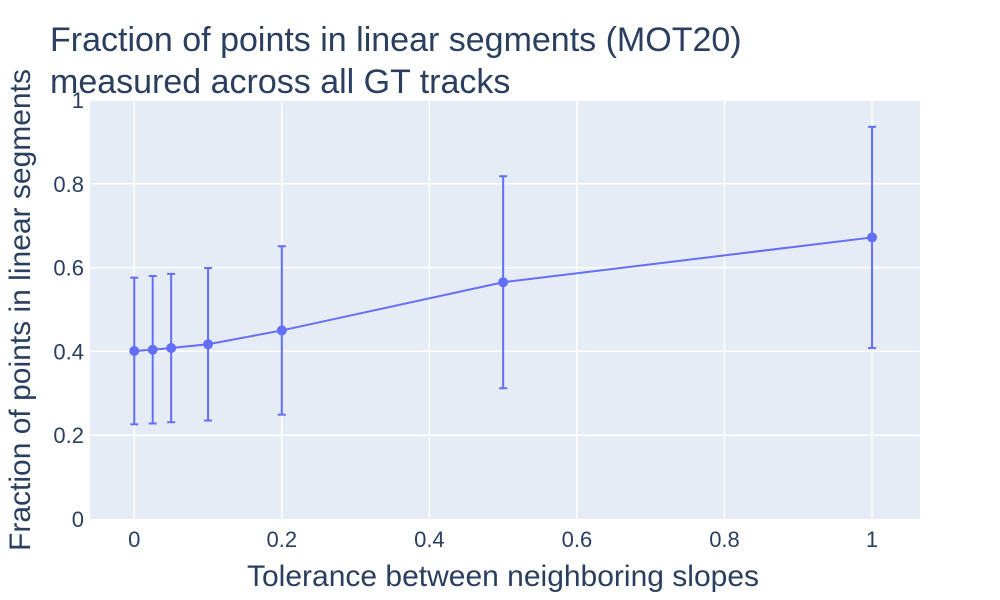 The image size is (1000, 600). I want to click on x-tick-label: 0, so click(134, 539).